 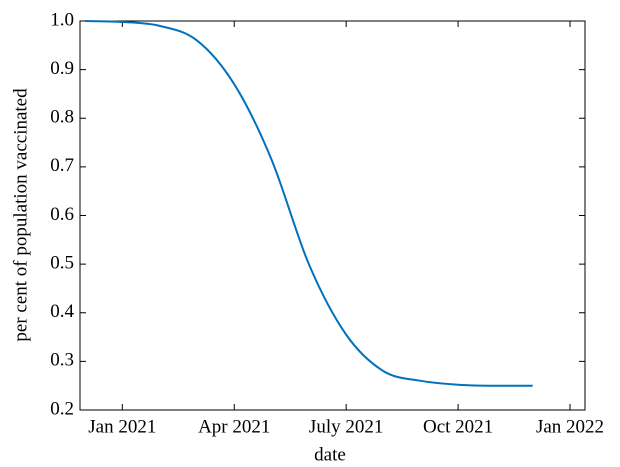 What do you see at coordinates (62, 408) in the screenshot?
I see `y-tick-label: 0.2` at bounding box center [62, 408].